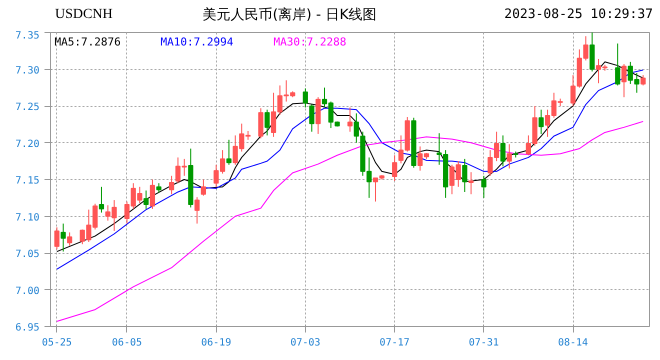 The width and height of the screenshot is (660, 360). Describe the element at coordinates (83, 15) in the screenshot. I see `chart-subtitle: USDCNH` at that location.